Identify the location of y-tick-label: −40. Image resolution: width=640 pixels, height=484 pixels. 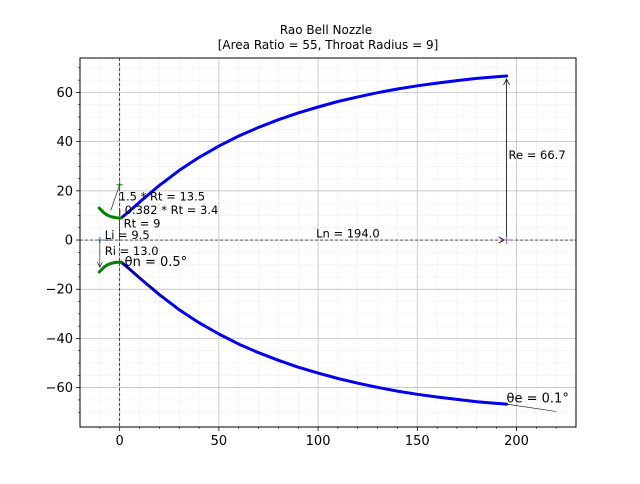
(59, 339).